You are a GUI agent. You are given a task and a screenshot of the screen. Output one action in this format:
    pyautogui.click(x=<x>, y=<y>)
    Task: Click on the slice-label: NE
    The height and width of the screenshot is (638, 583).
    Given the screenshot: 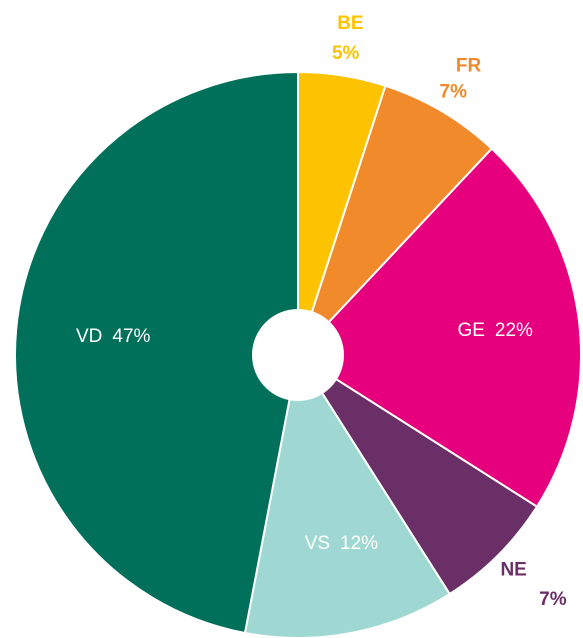 What is the action you would take?
    pyautogui.click(x=513, y=570)
    